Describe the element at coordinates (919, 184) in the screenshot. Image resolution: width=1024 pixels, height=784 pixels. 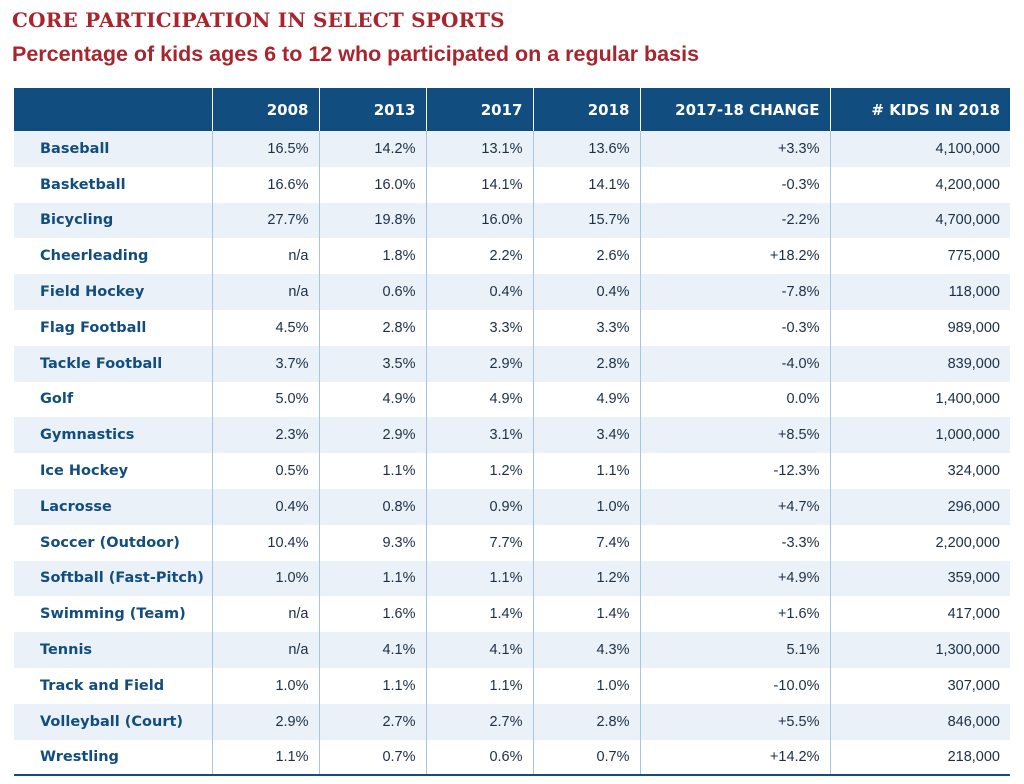
I see `table-cell: 4,200,000` at that location.